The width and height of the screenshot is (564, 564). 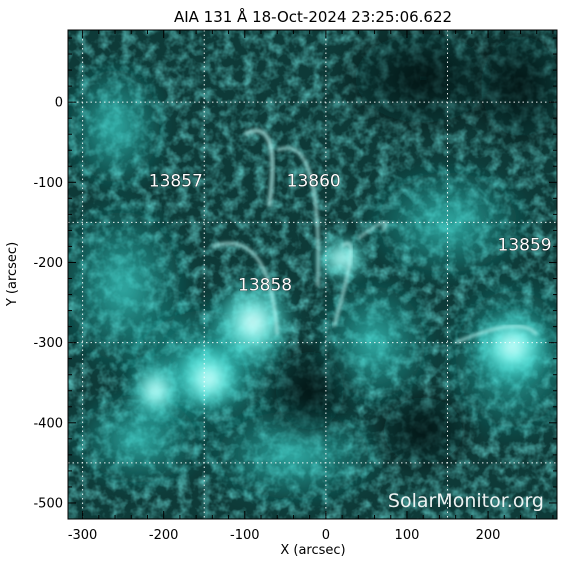 What do you see at coordinates (48, 423) in the screenshot?
I see `y-tick-label: -400` at bounding box center [48, 423].